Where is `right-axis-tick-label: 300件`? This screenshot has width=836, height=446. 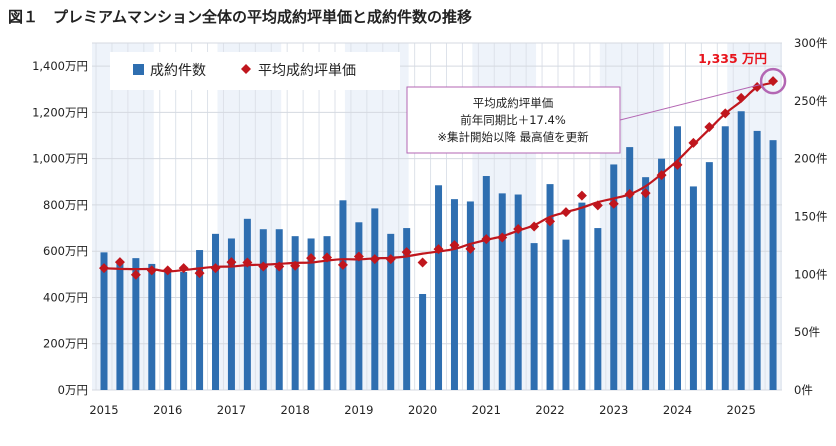
right-axis-tick-label: 300件 is located at coordinates (810, 43).